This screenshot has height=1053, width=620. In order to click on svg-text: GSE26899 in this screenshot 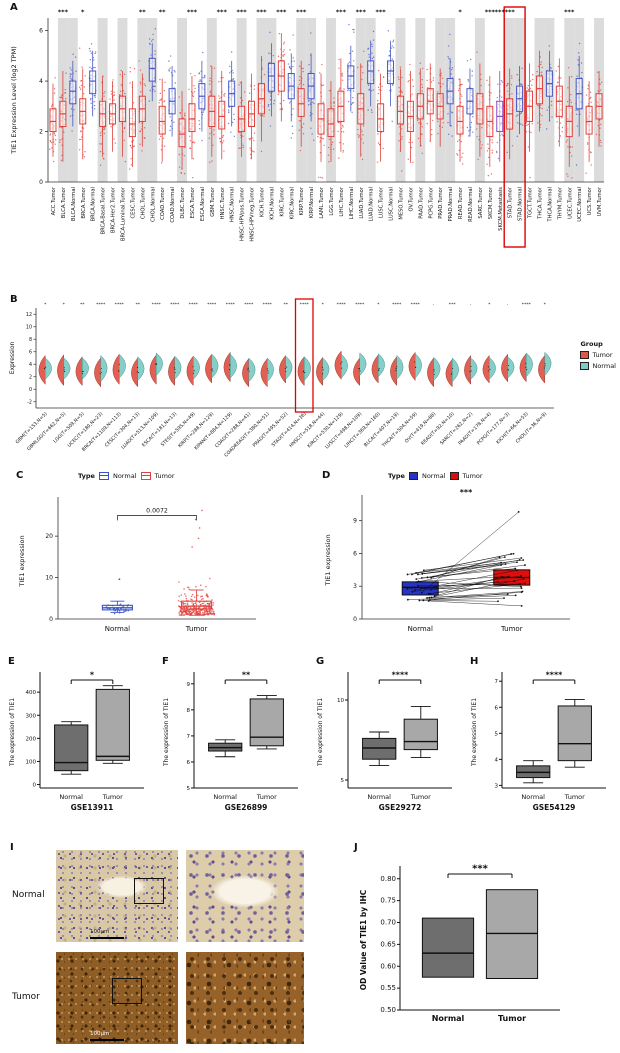, I will do `click(246, 807)`.